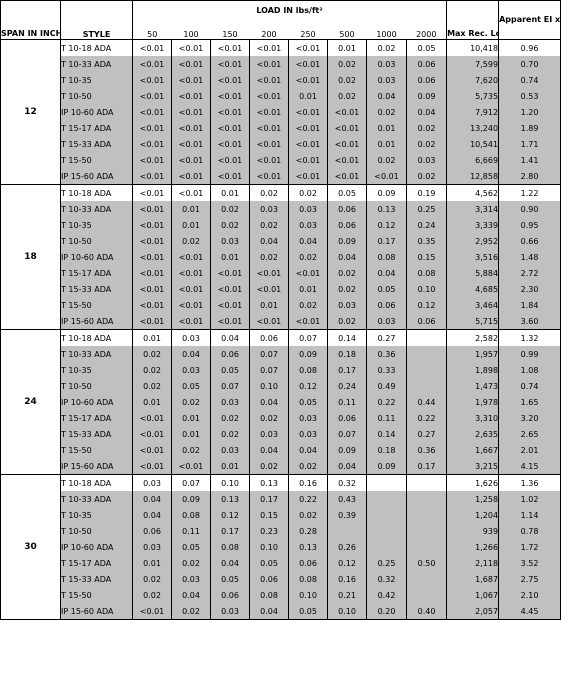 The height and width of the screenshot is (681, 562). What do you see at coordinates (96, 192) in the screenshot?
I see `style-cell: T 10-18 ADA` at bounding box center [96, 192].